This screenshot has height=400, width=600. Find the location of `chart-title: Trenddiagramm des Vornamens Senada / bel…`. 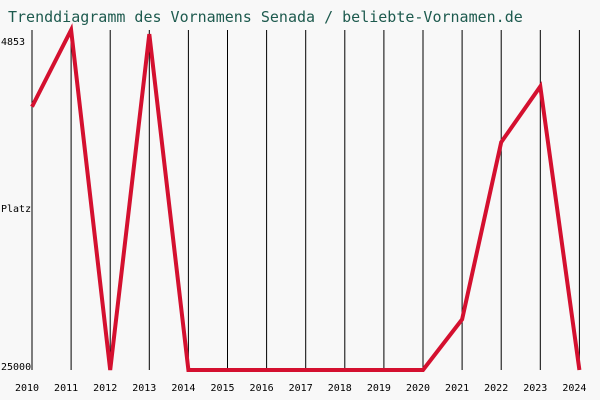

chart-title: Trenddiagramm des Vornamens Senada / bel… is located at coordinates (265, 17).